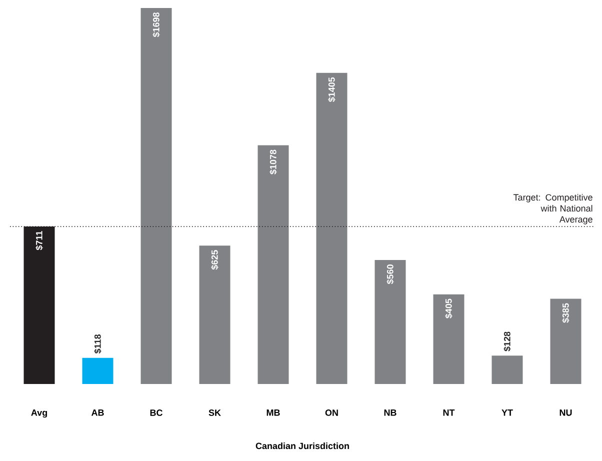 The width and height of the screenshot is (602, 461). Describe the element at coordinates (273, 413) in the screenshot. I see `x-tick-label: MB` at that location.